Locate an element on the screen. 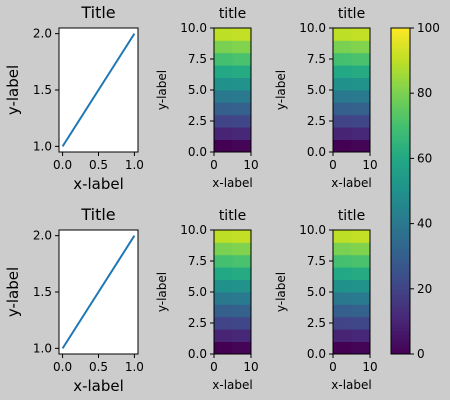  heat_bottom_2-xtick-label: 0 is located at coordinates (333, 367).